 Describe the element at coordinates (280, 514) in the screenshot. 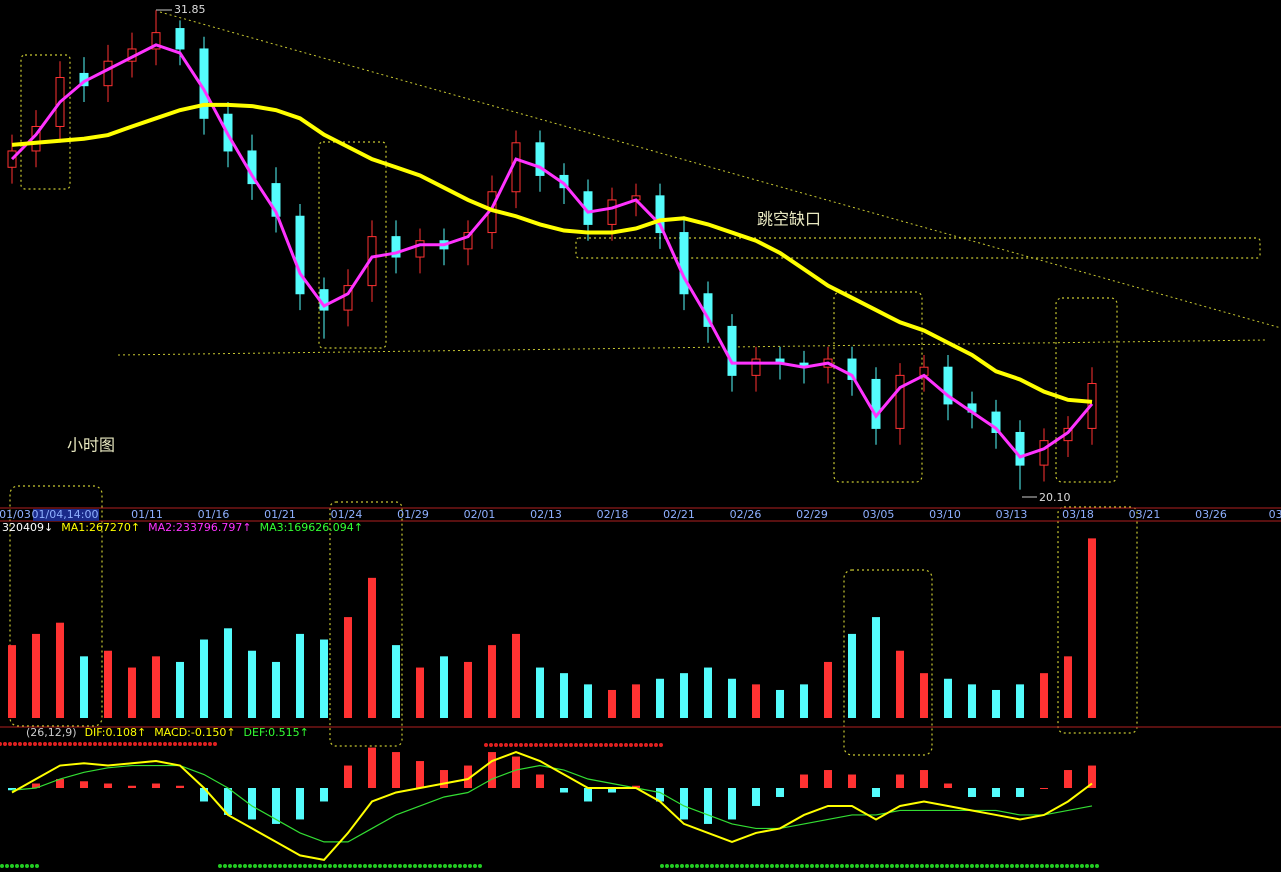

I see `x-tick-label: 01/21` at that location.